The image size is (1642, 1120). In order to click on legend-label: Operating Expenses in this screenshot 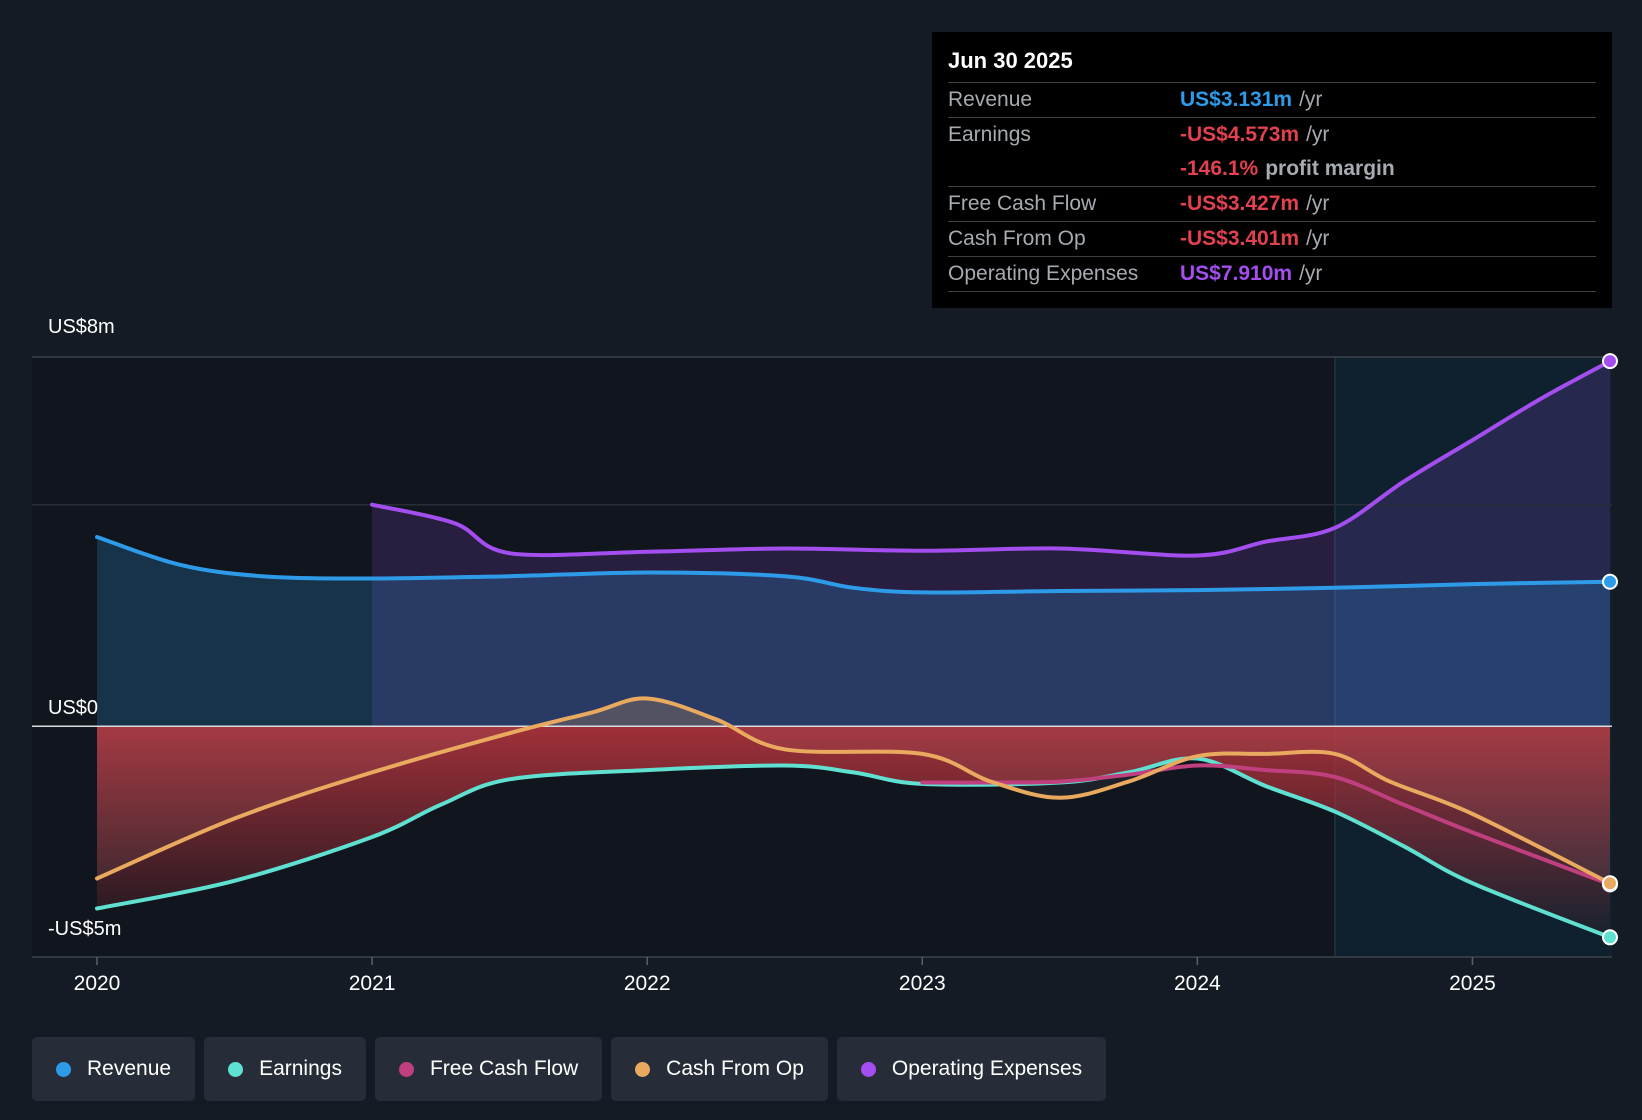, I will do `click(987, 1068)`.